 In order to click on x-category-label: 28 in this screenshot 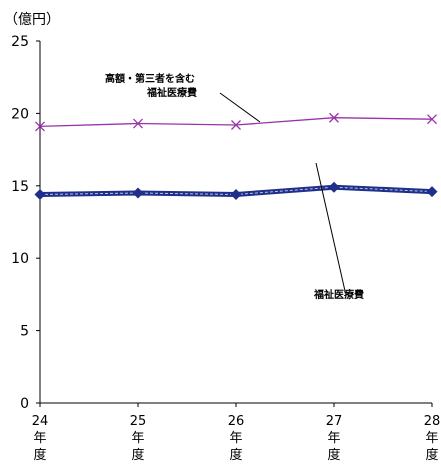, I will do `click(432, 421)`.